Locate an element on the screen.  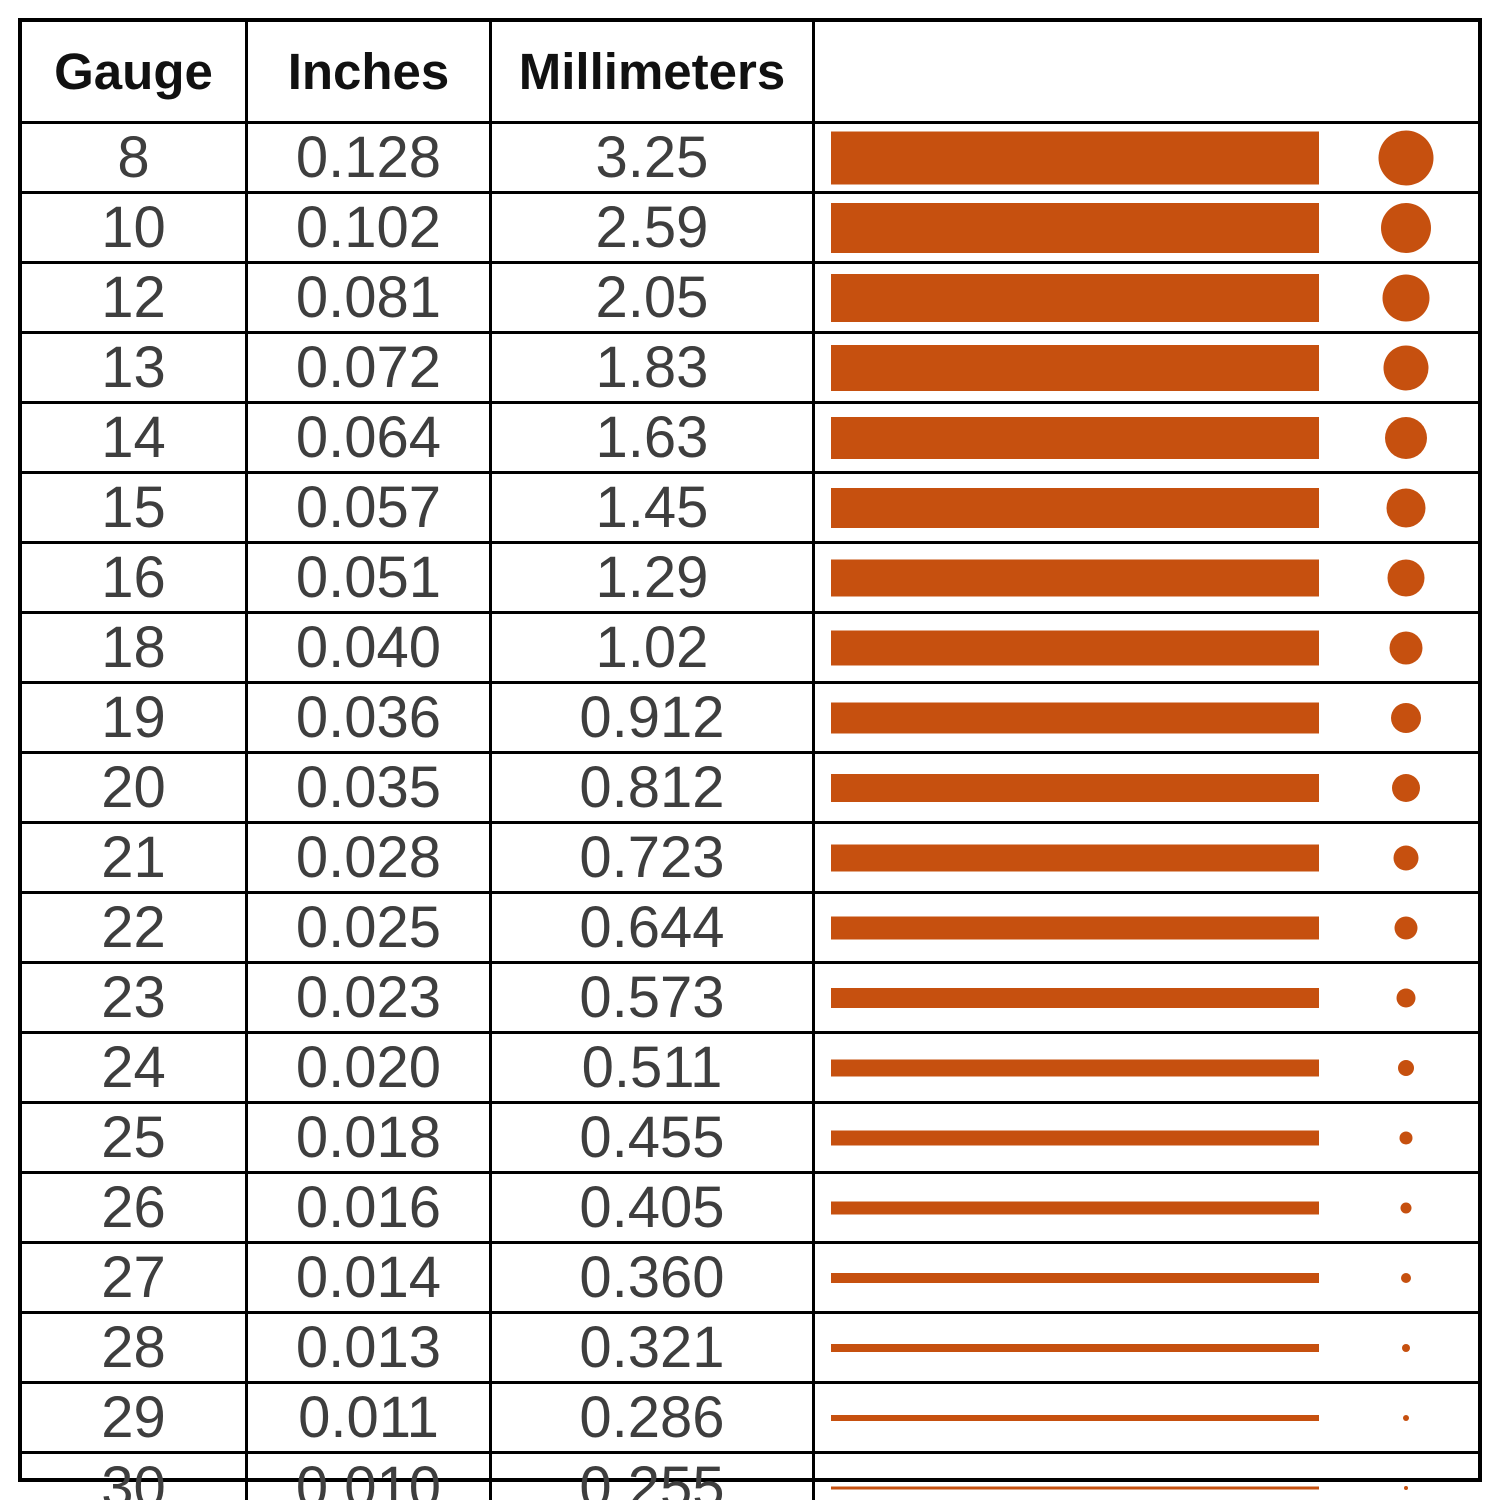
table-row: 24 0.020 0.511 is located at coordinates (750, 1069).